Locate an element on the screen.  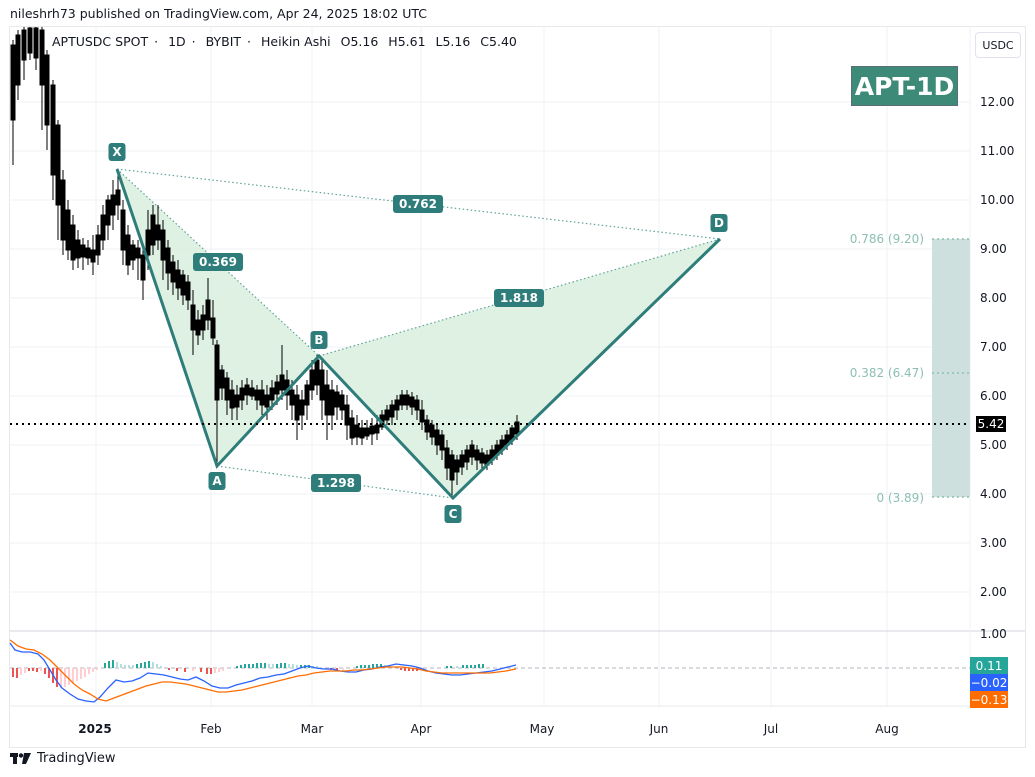
footer: TradingView is located at coordinates (63, 758).